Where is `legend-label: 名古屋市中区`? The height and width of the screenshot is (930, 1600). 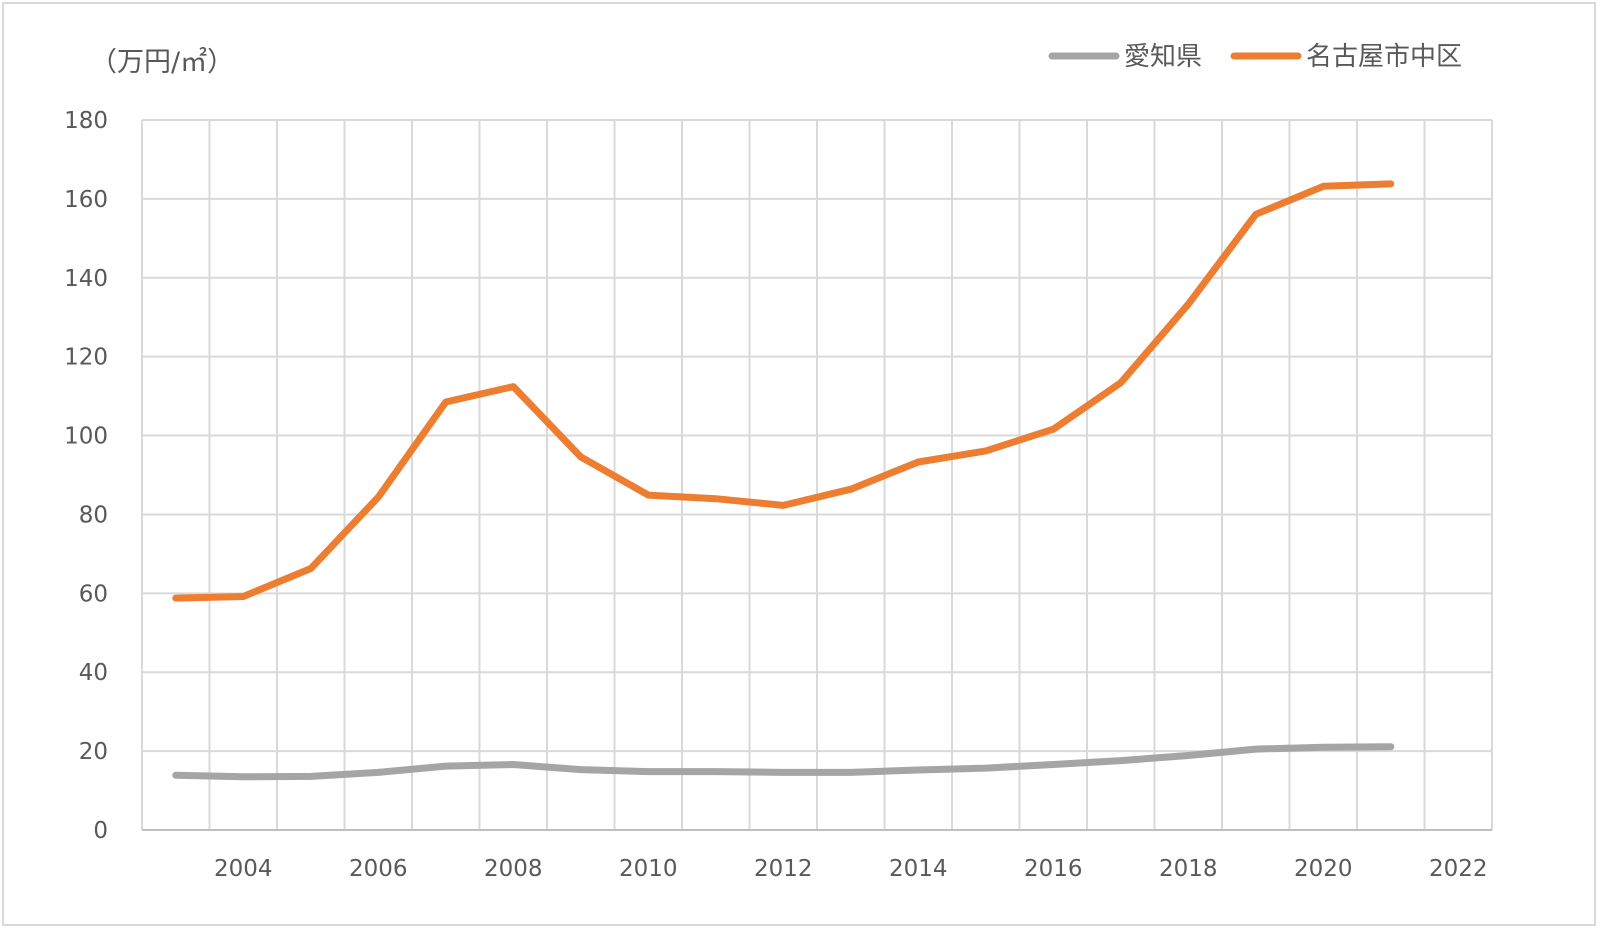
legend-label: 名古屋市中区 is located at coordinates (1384, 57).